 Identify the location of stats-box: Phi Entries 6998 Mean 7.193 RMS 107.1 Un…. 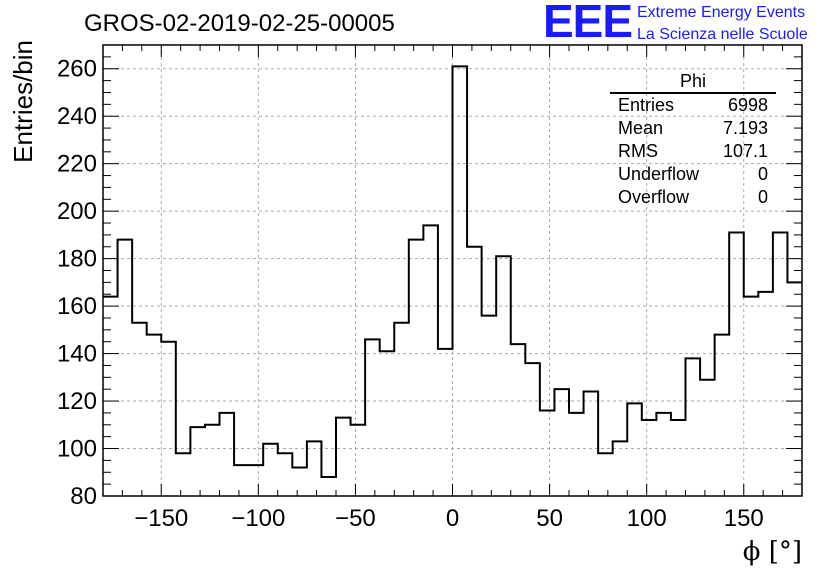
(693, 139).